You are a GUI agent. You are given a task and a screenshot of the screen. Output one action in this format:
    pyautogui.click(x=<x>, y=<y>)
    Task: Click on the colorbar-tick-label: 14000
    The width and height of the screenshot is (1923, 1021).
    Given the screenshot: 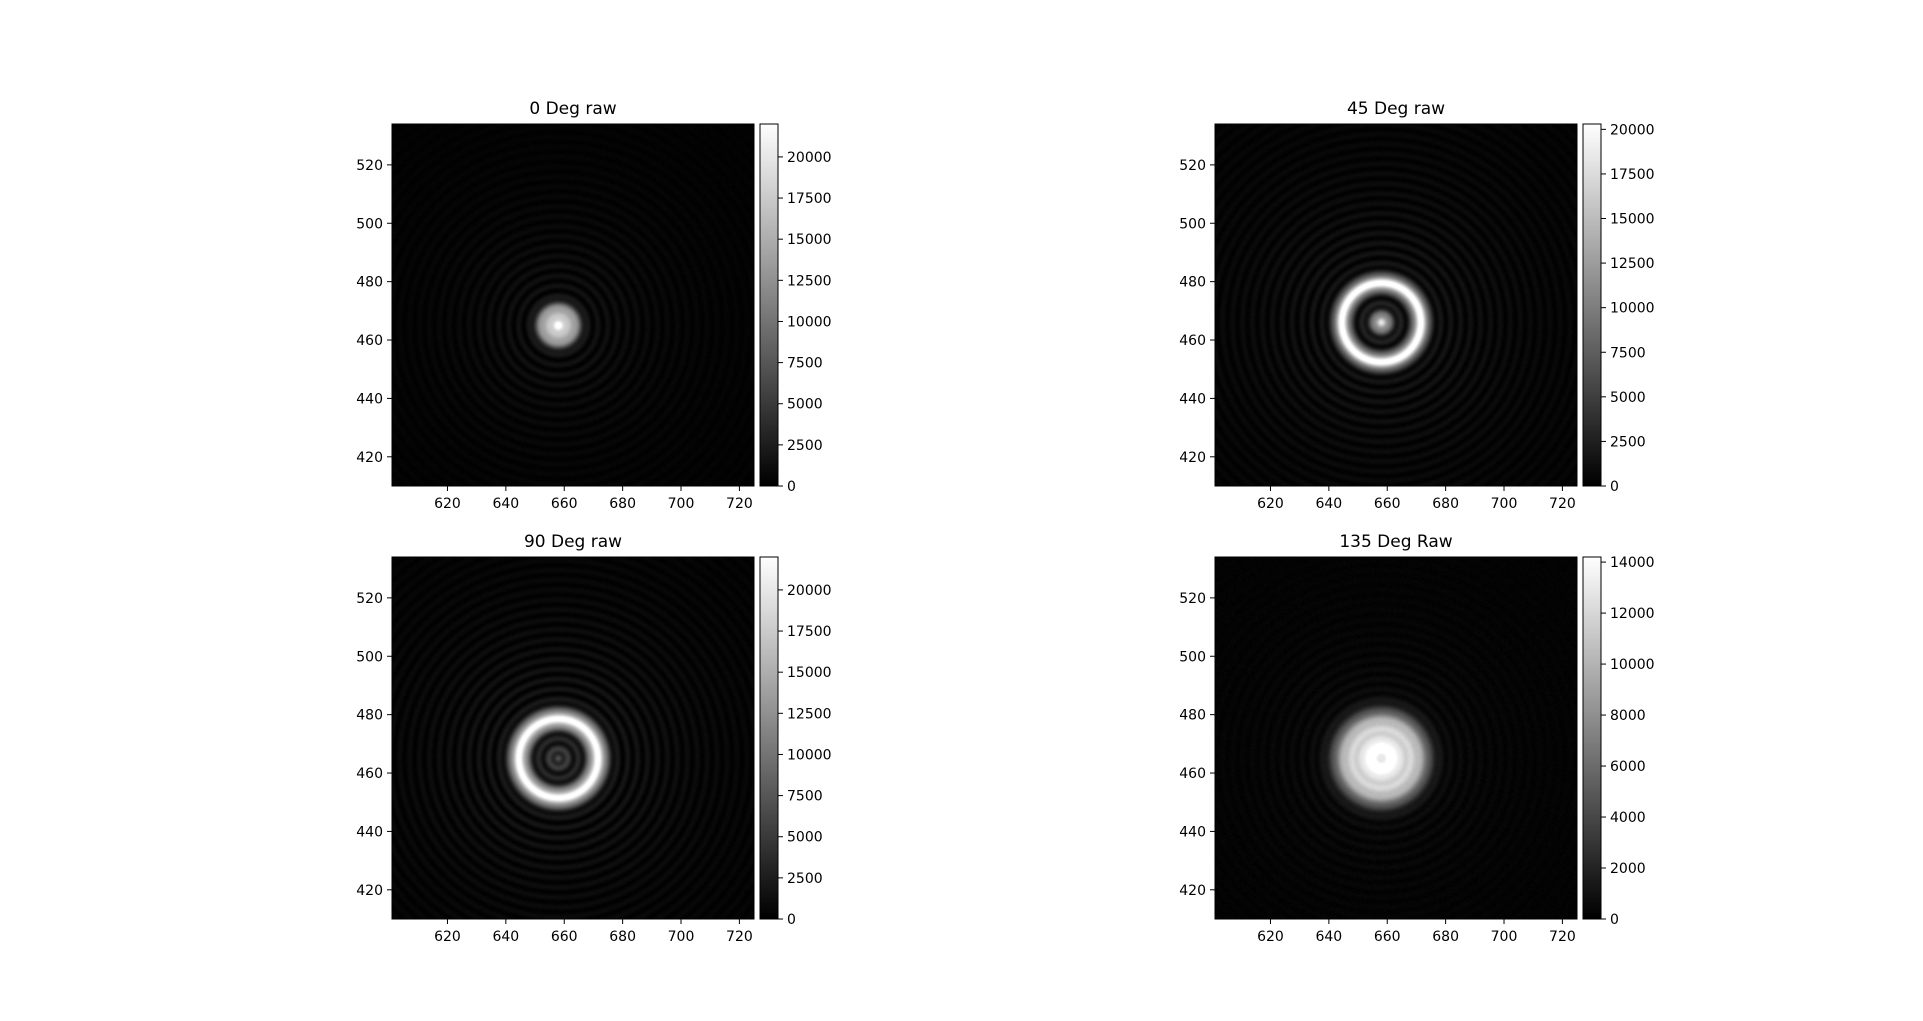 What is the action you would take?
    pyautogui.click(x=1632, y=563)
    